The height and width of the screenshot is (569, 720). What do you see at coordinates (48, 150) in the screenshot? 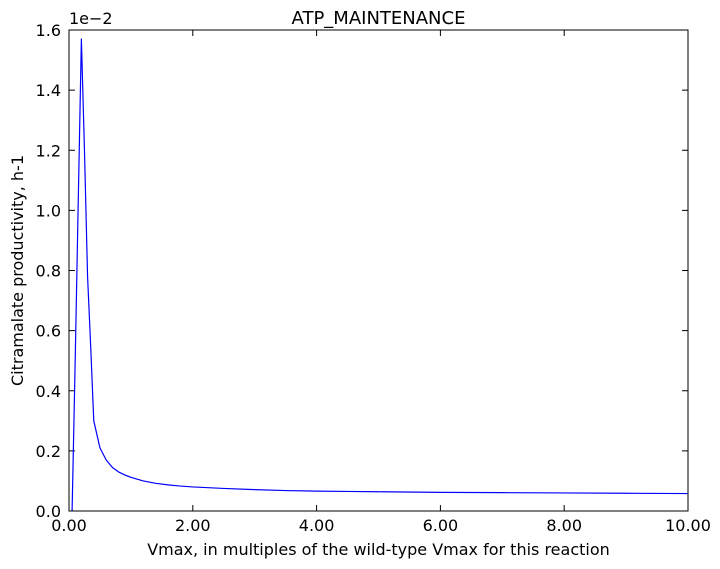
I see `y-tick-label: 1.2` at bounding box center [48, 150].